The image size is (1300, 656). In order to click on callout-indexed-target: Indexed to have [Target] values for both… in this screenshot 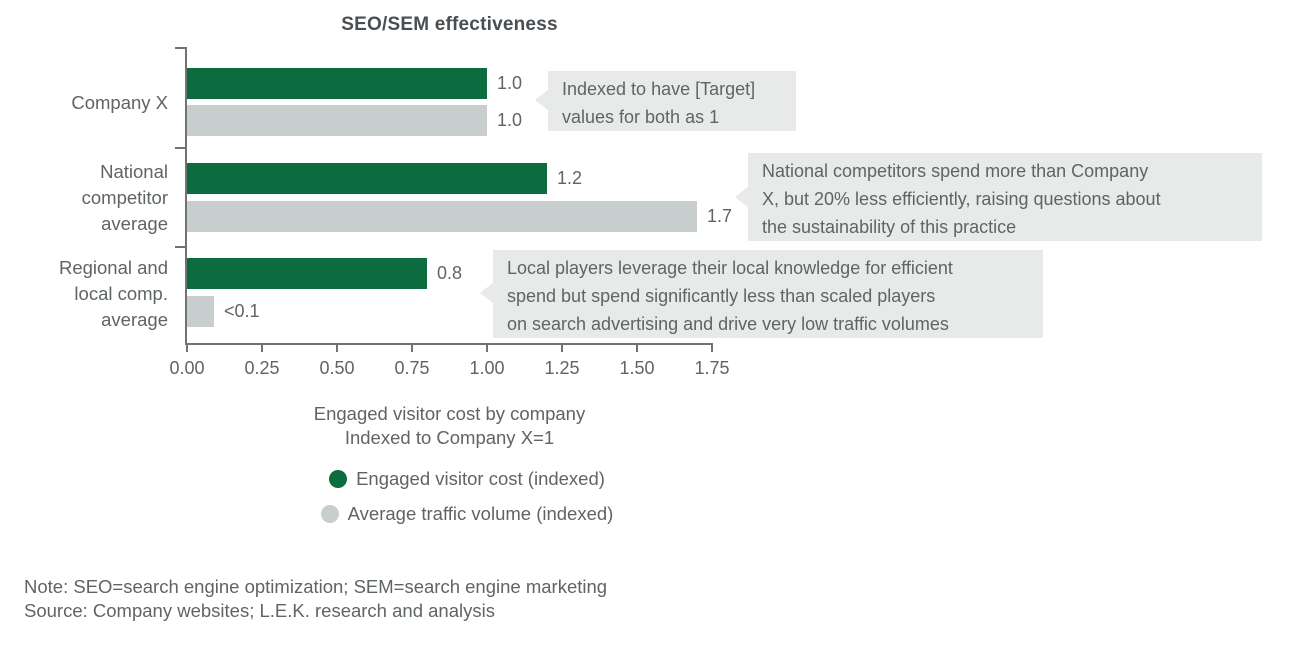, I will do `click(665, 101)`.